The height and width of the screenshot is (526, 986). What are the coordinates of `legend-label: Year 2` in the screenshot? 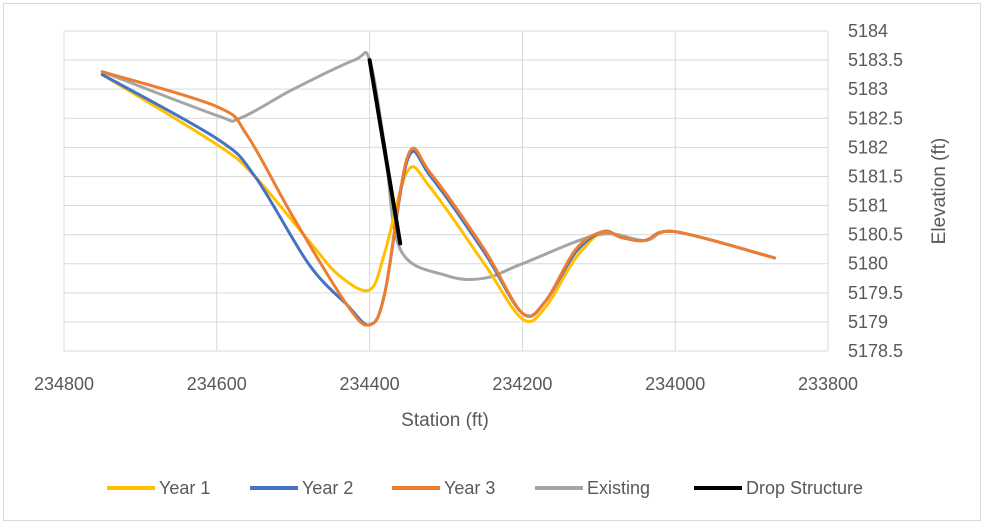 It's located at (327, 488).